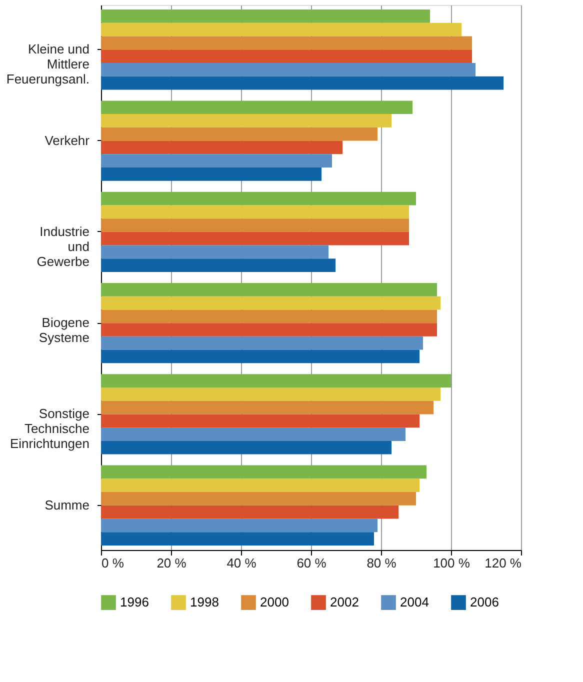  What do you see at coordinates (134, 602) in the screenshot?
I see `legend-label: 1996` at bounding box center [134, 602].